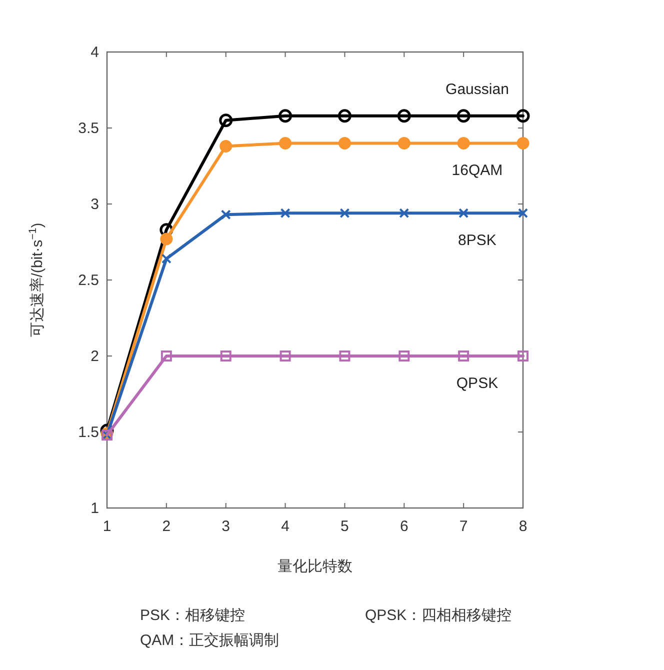 This screenshot has width=664, height=670. Describe the element at coordinates (463, 526) in the screenshot. I see `x-tick-label: 7` at that location.